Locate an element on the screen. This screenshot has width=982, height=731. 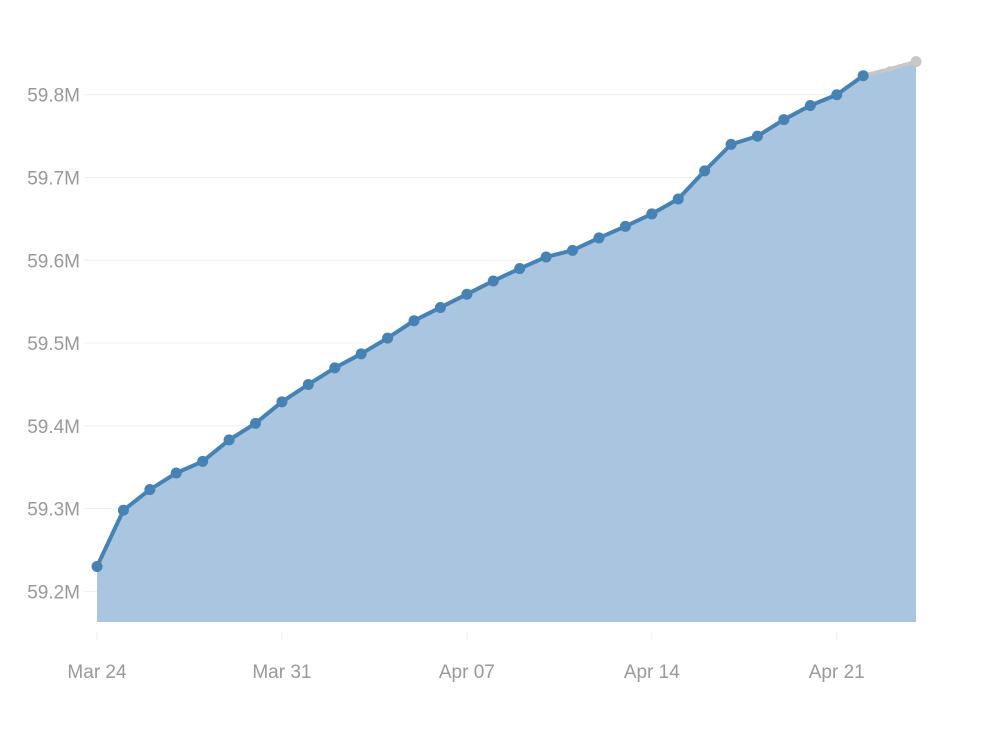
y-axis-ticks: 59.2M 59.3M 59.4M 59.5M 59.6M 59.7M 59.8M is located at coordinates (53, 345).